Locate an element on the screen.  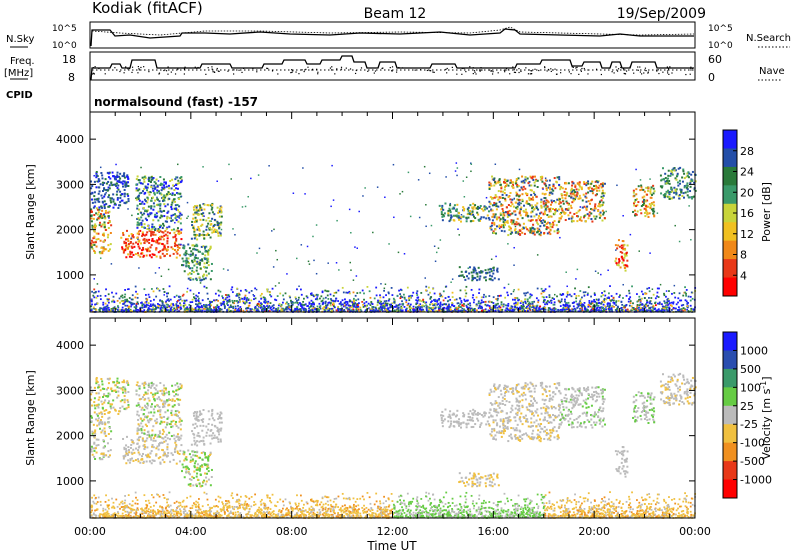
freq-label-1: Freq. is located at coordinates (22, 61).